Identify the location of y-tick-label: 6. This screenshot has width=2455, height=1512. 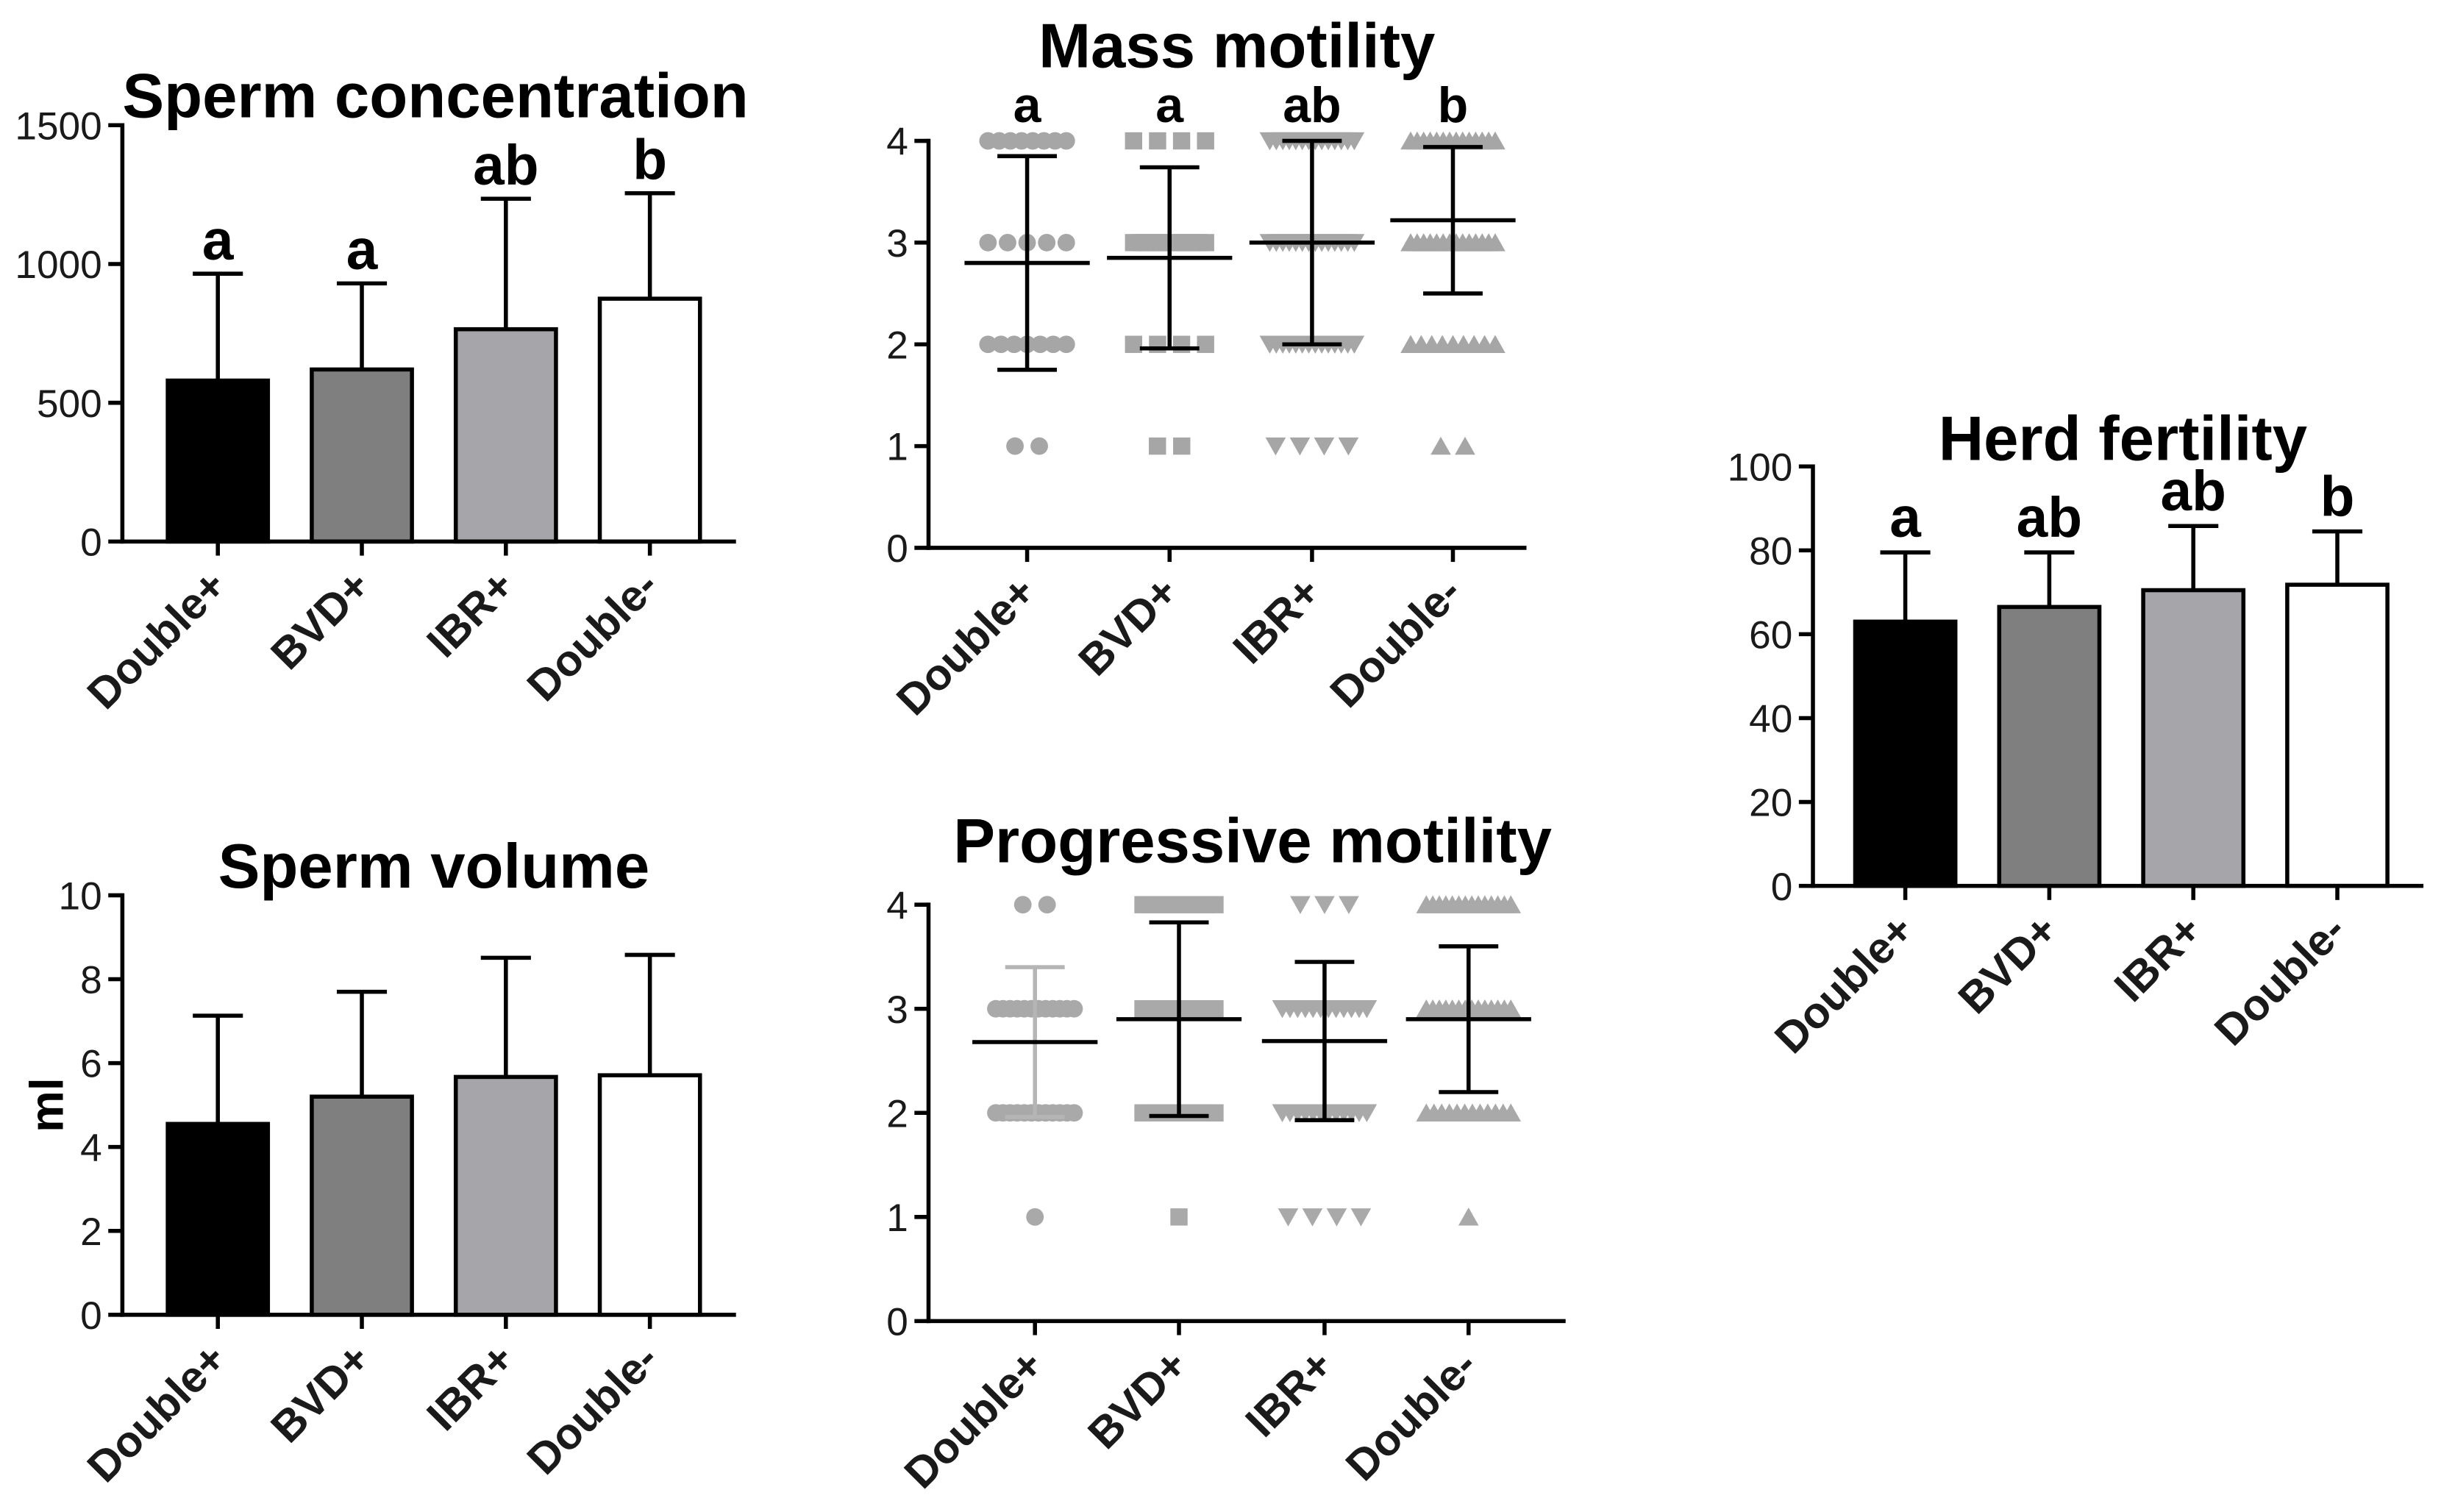
(91, 1065).